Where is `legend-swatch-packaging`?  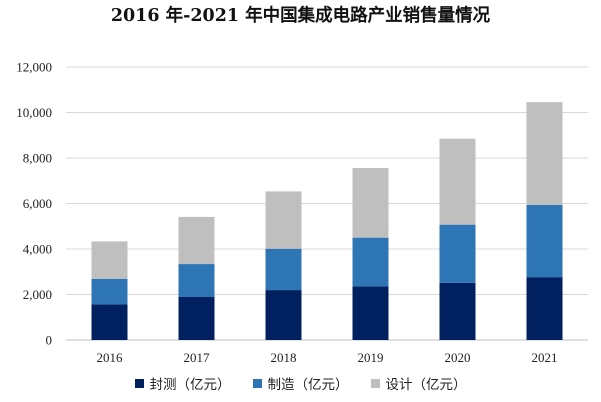
legend-swatch-packaging is located at coordinates (139, 383).